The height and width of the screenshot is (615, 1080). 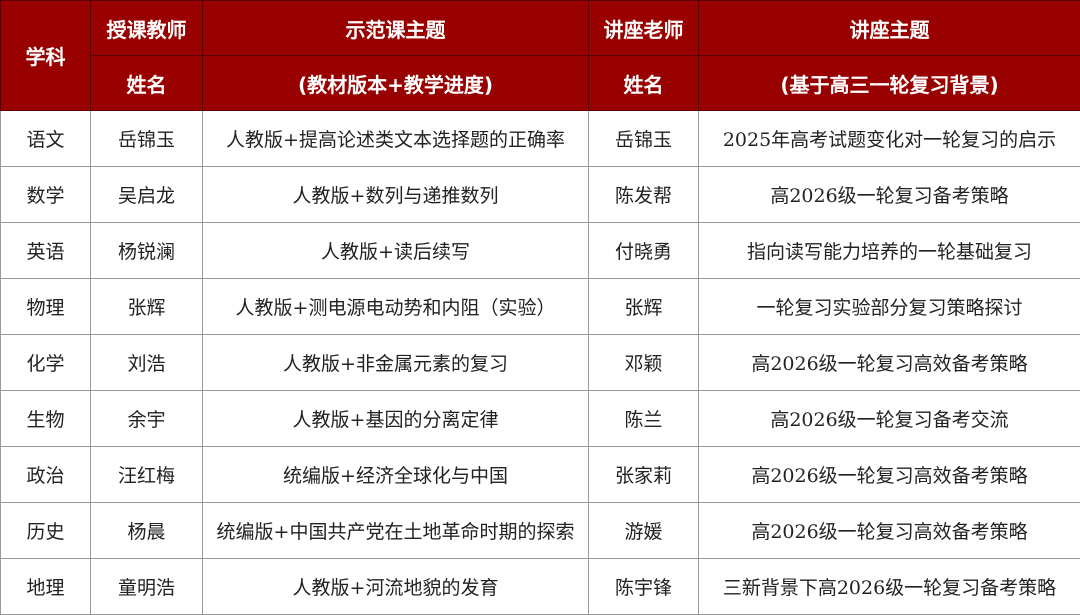 What do you see at coordinates (889, 139) in the screenshot?
I see `lecture-topic-cell: 2025年高考试题变化对一轮复习的启示` at bounding box center [889, 139].